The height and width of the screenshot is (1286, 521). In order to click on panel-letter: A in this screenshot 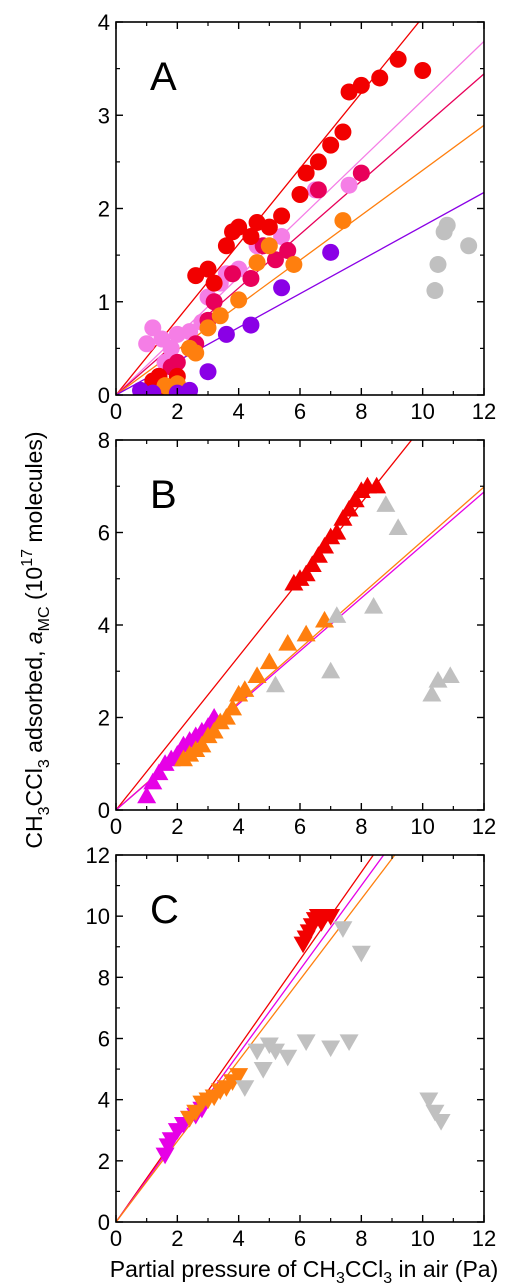, I will do `click(163, 77)`.